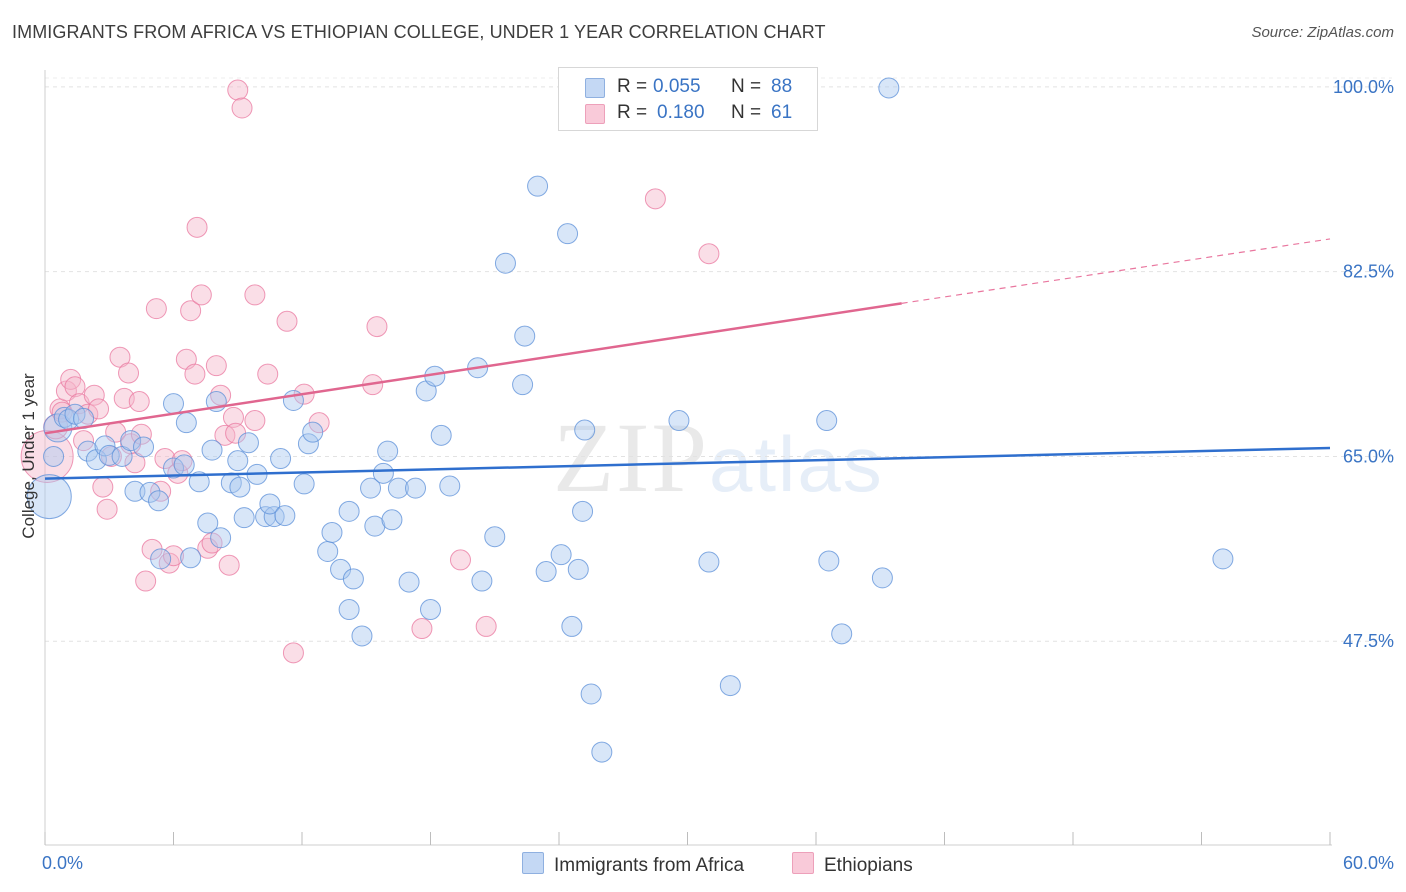 The height and width of the screenshot is (892, 1406). I want to click on legend: R = 0.055 N = 88 R = 0.180 N = 61, so click(688, 99).